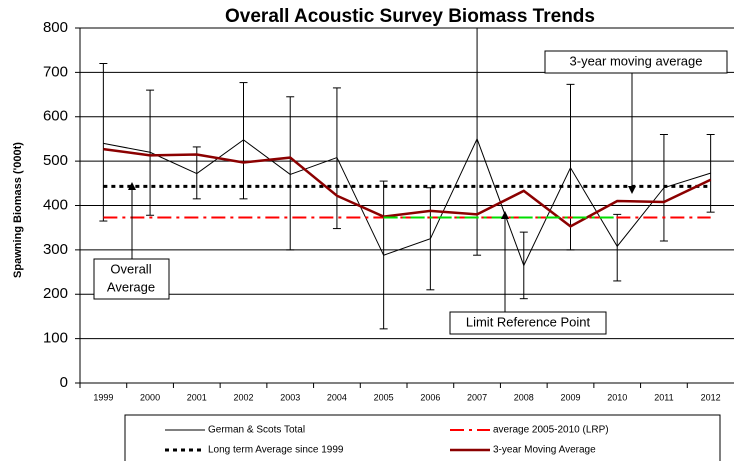  What do you see at coordinates (337, 397) in the screenshot?
I see `x-tick-label: 2004` at bounding box center [337, 397].